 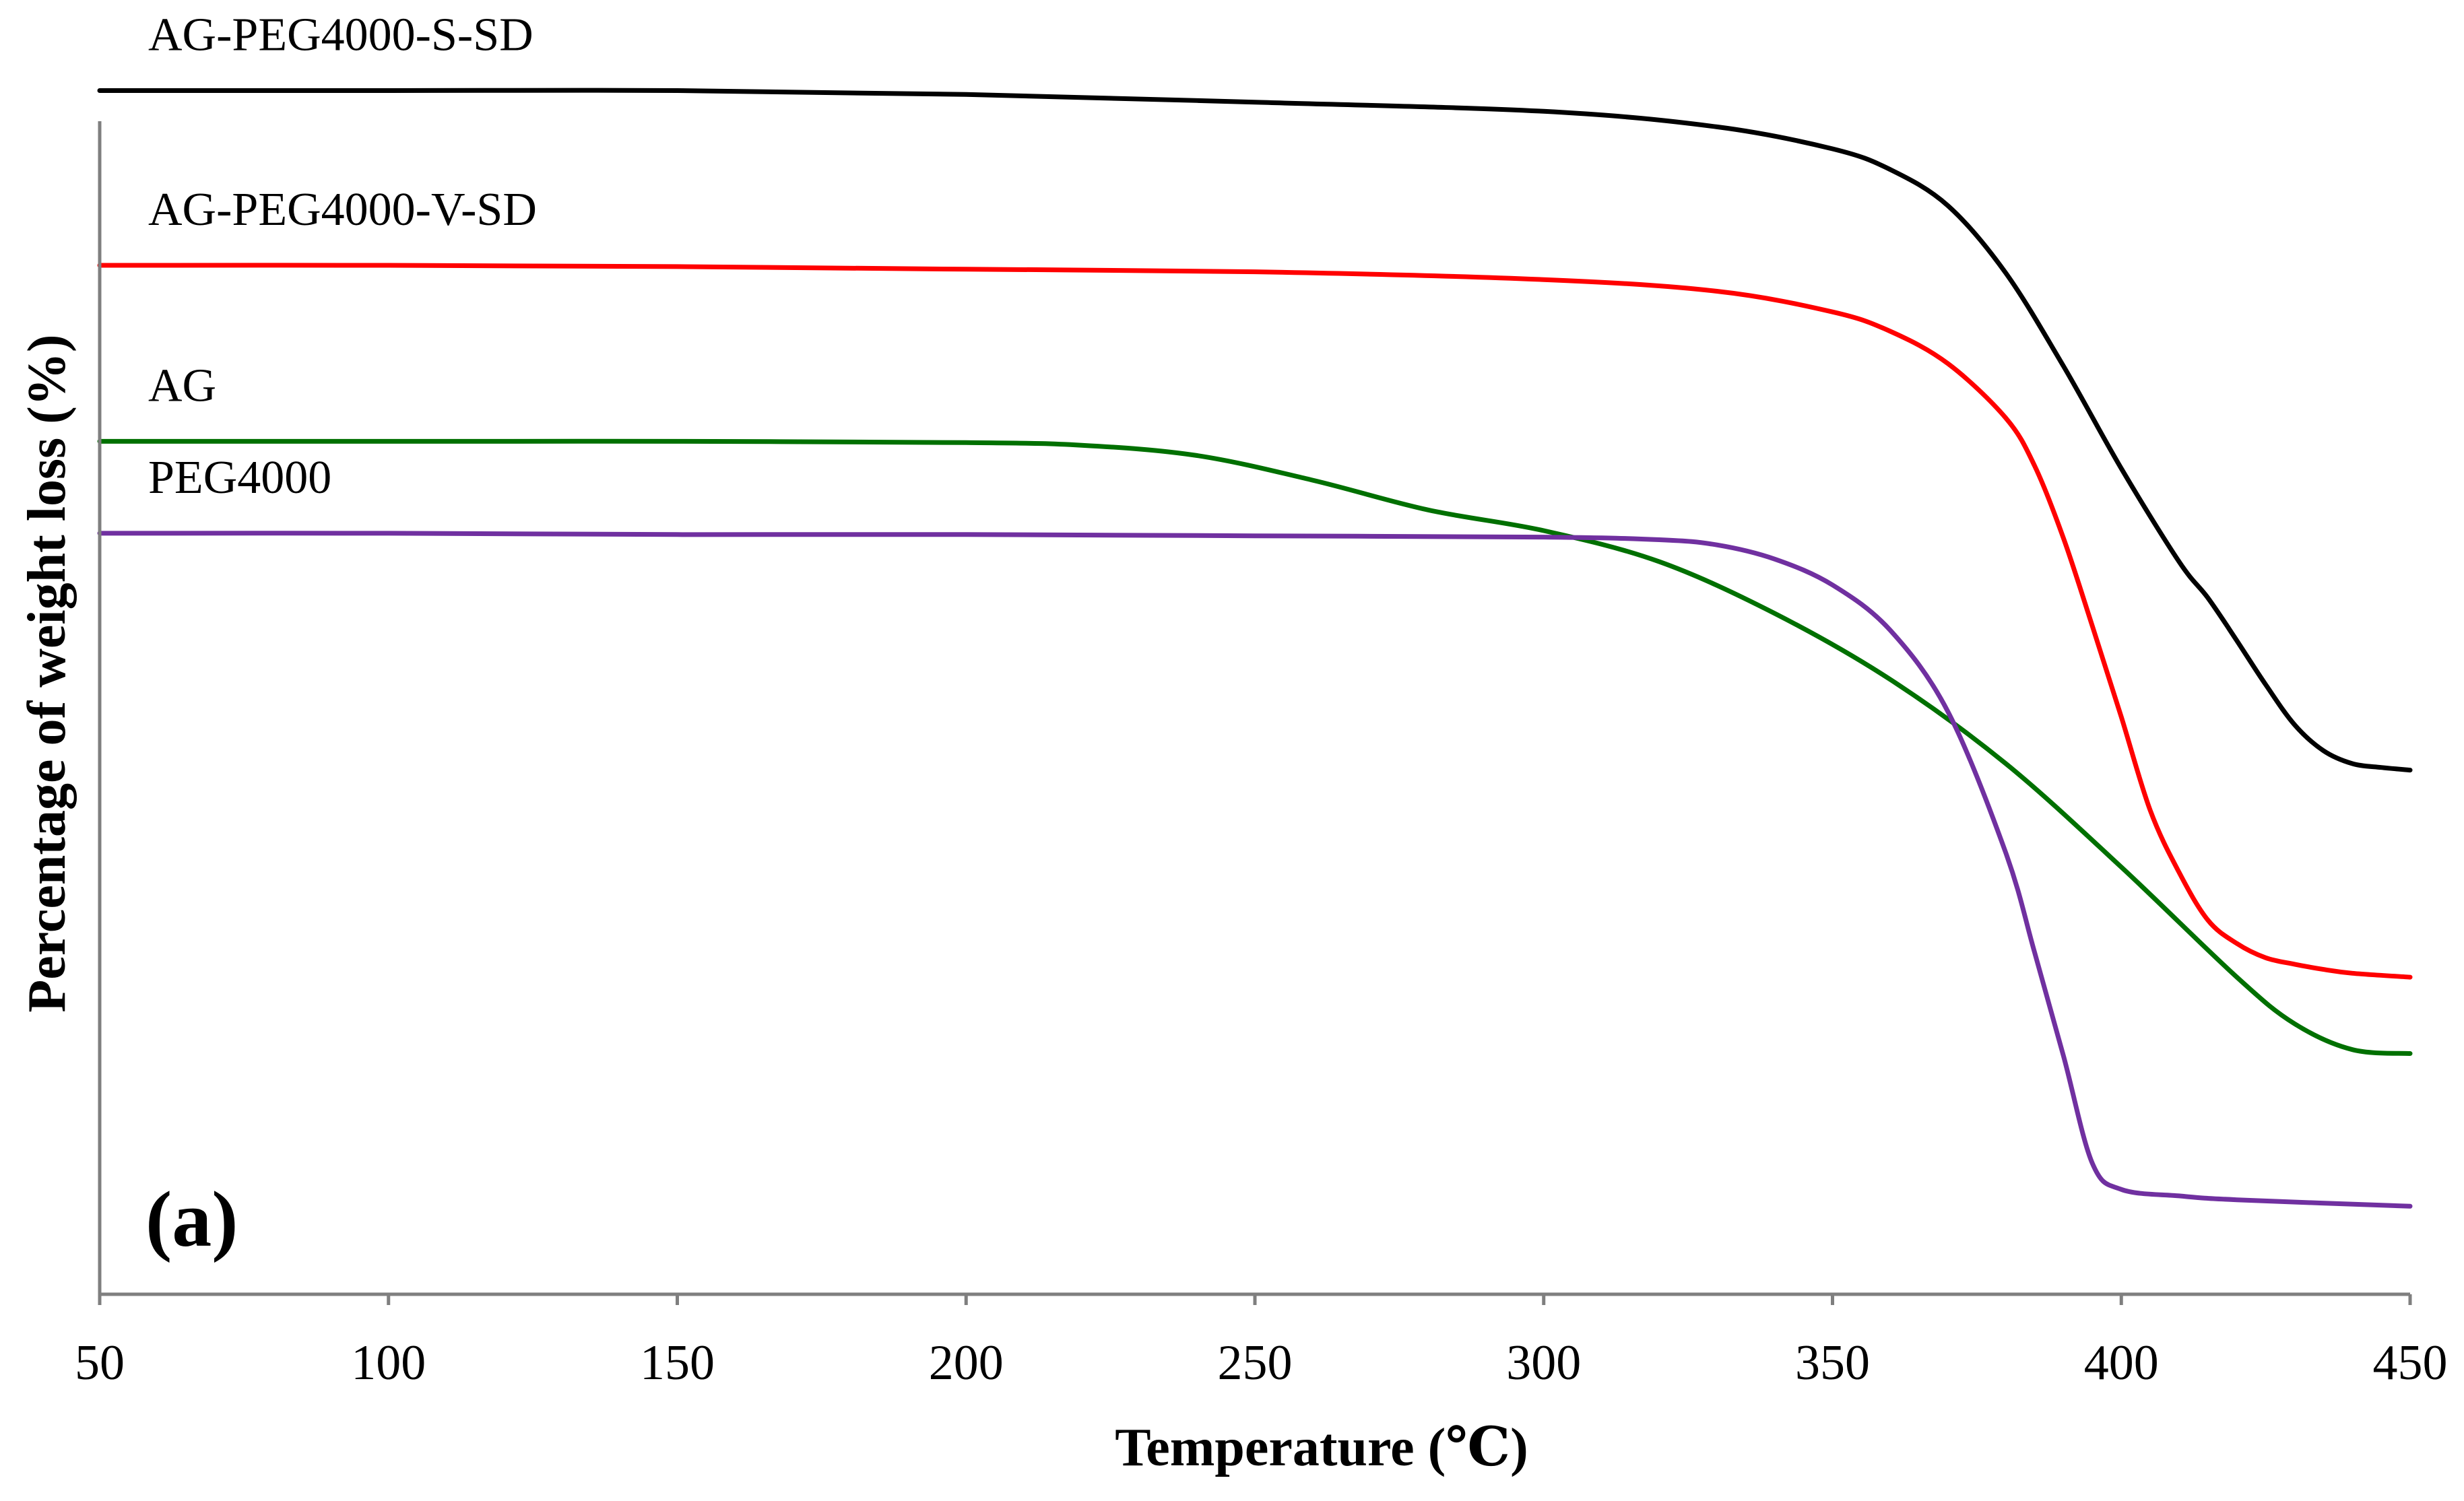 What do you see at coordinates (342, 210) in the screenshot?
I see `series-label-ag-peg4000-v-sd: AG-PEG4000-V-SD` at bounding box center [342, 210].